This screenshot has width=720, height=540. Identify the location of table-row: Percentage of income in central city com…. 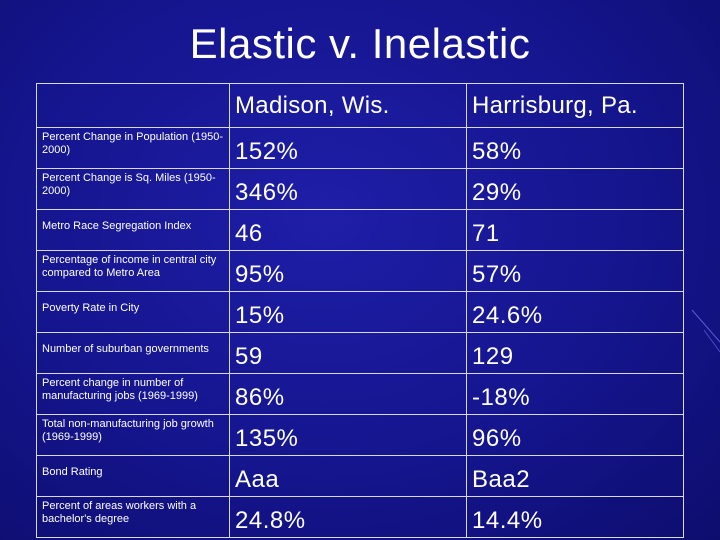
(360, 271).